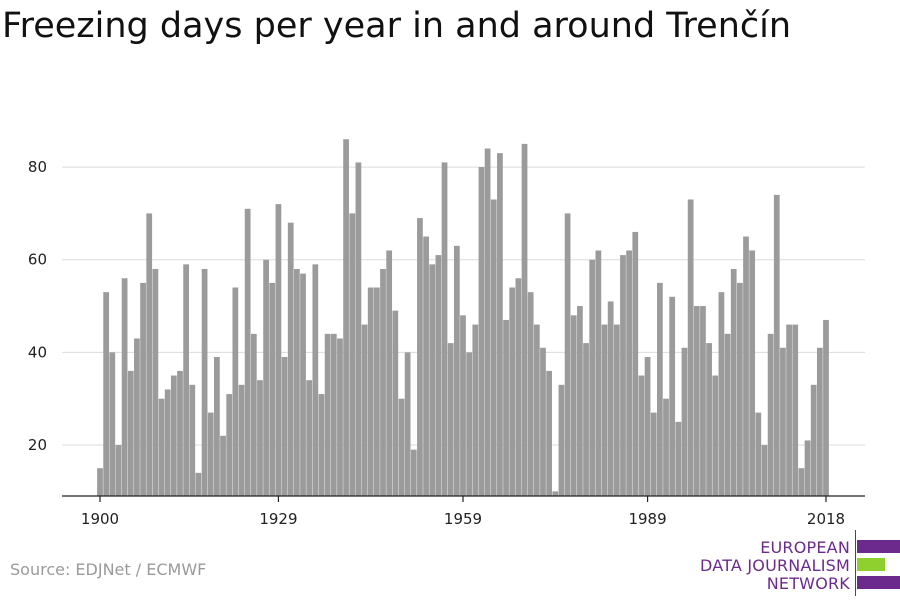 The width and height of the screenshot is (900, 600). Describe the element at coordinates (37, 260) in the screenshot. I see `y-tick-label: 60` at that location.